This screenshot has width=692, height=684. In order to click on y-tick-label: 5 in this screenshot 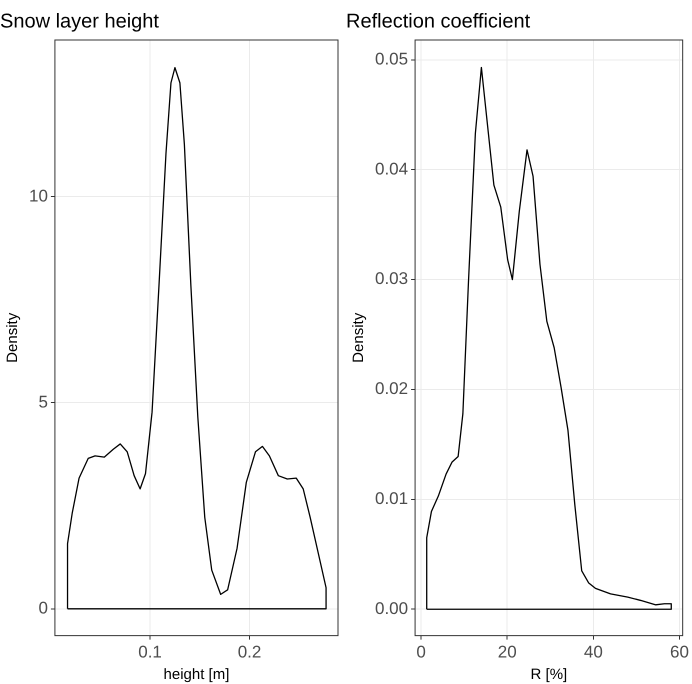, I will do `click(43, 402)`.